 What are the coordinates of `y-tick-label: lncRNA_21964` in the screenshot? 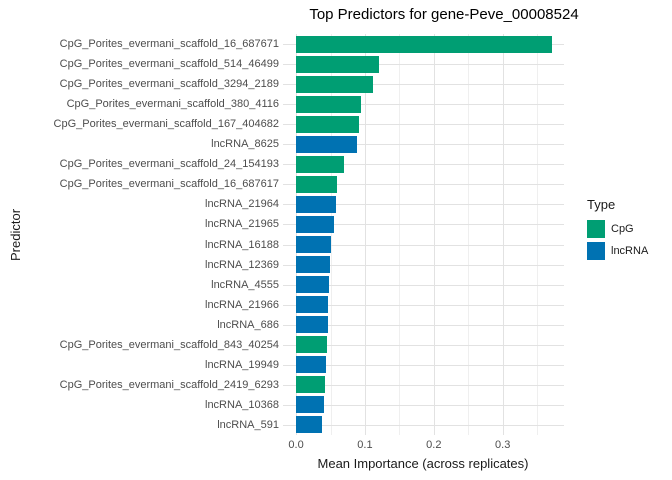 It's located at (242, 204).